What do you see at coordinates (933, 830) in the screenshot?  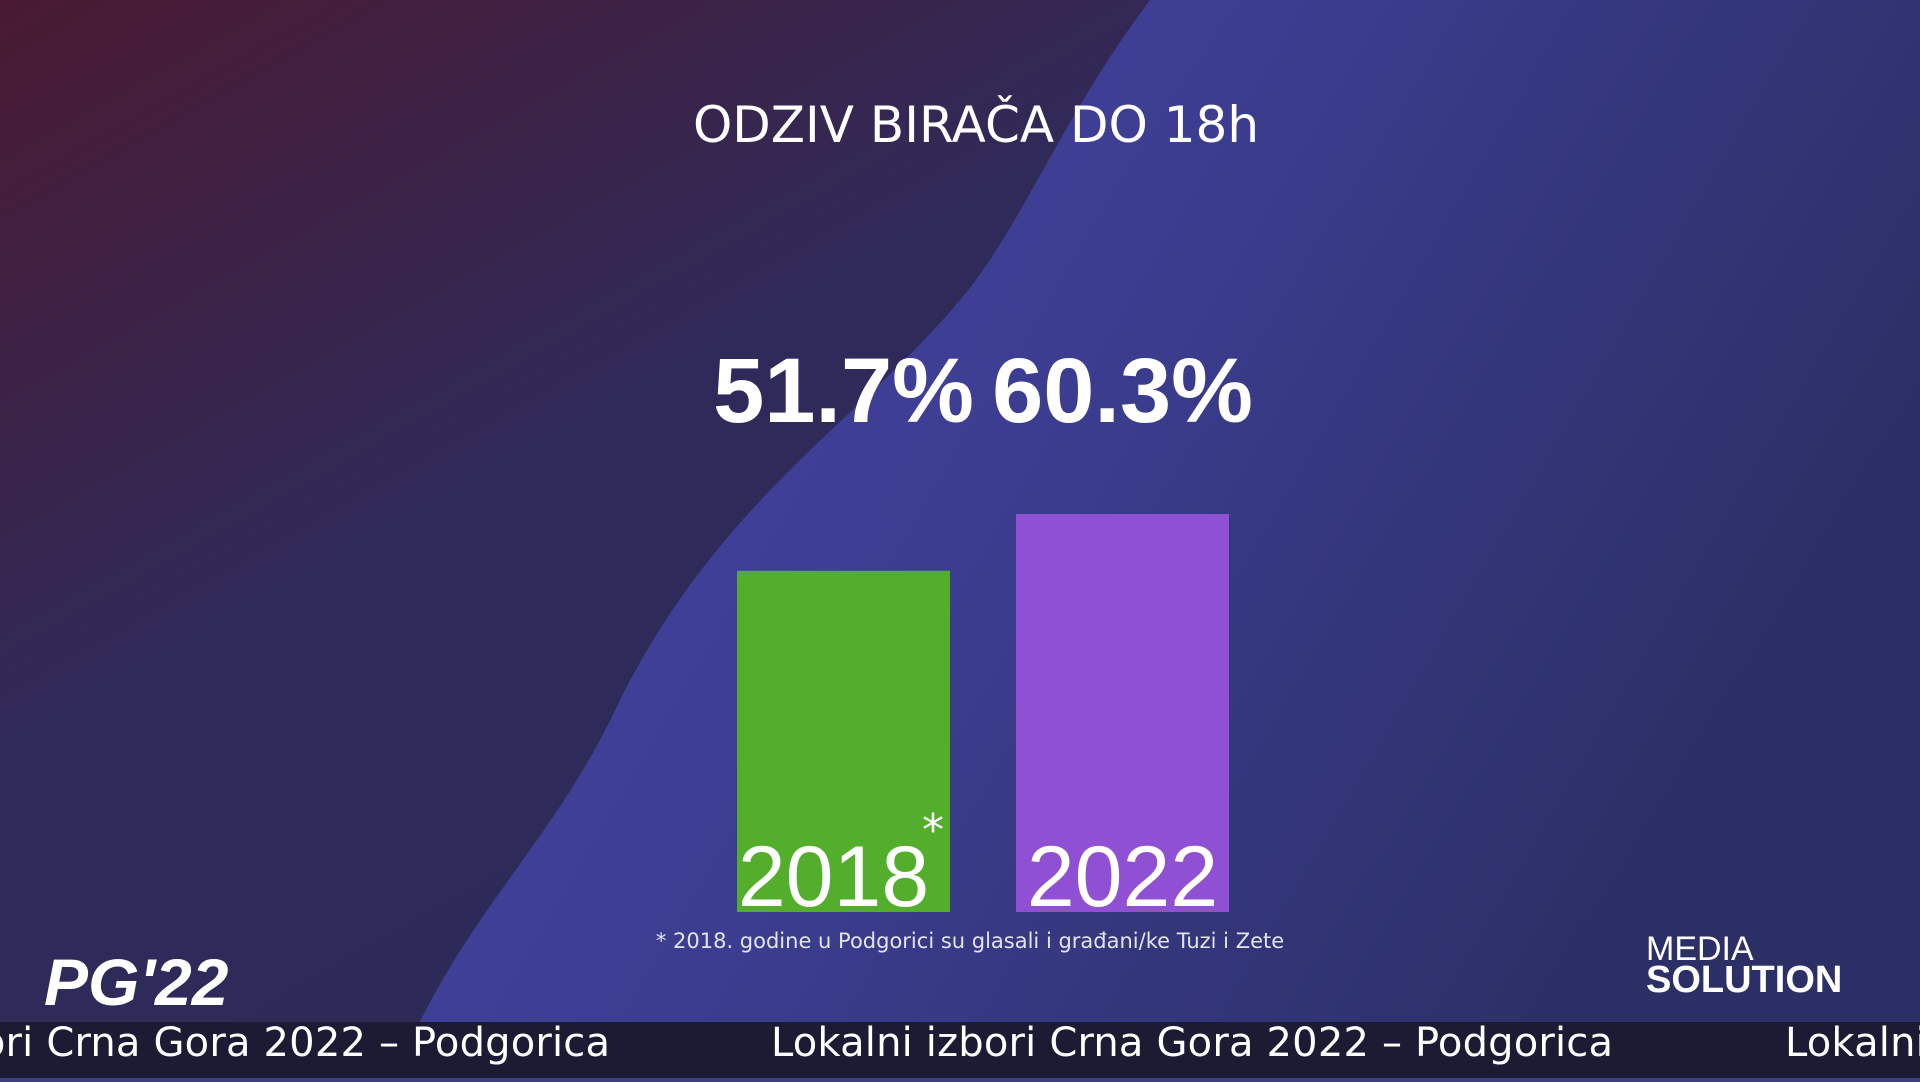 I see `footnote-marker: *` at bounding box center [933, 830].